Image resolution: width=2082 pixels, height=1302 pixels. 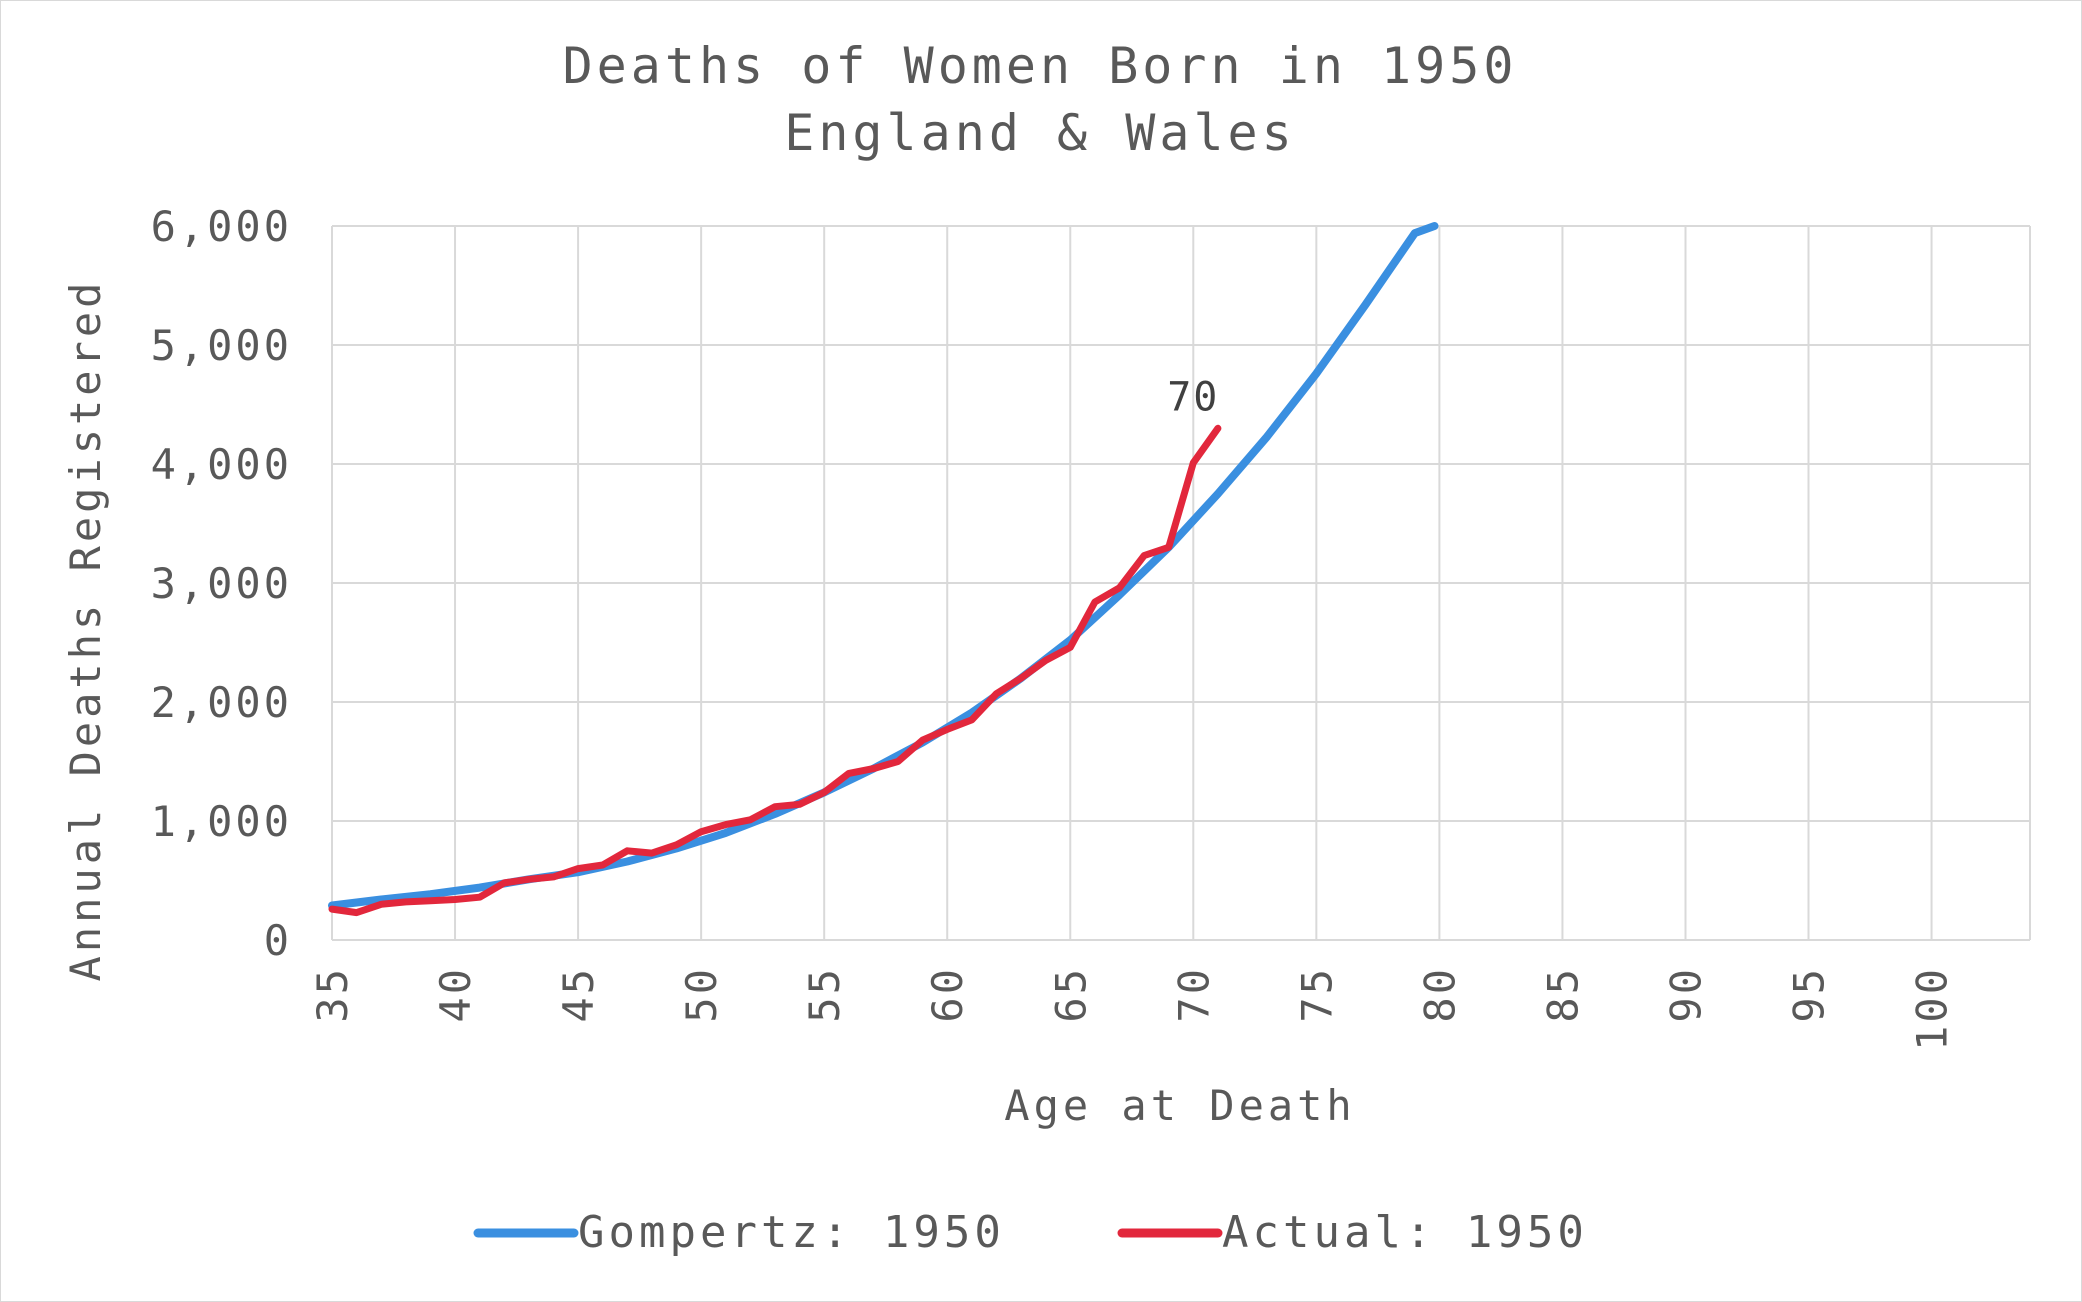 What do you see at coordinates (1439, 994) in the screenshot?
I see `x-tick-label: 80` at bounding box center [1439, 994].